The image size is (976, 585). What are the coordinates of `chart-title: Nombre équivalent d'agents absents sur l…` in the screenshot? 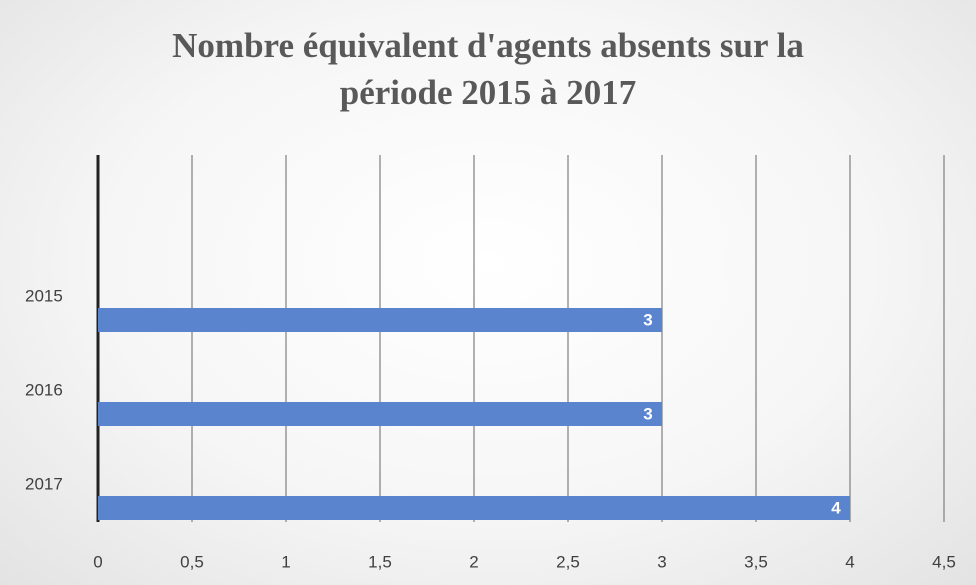 It's located at (488, 69).